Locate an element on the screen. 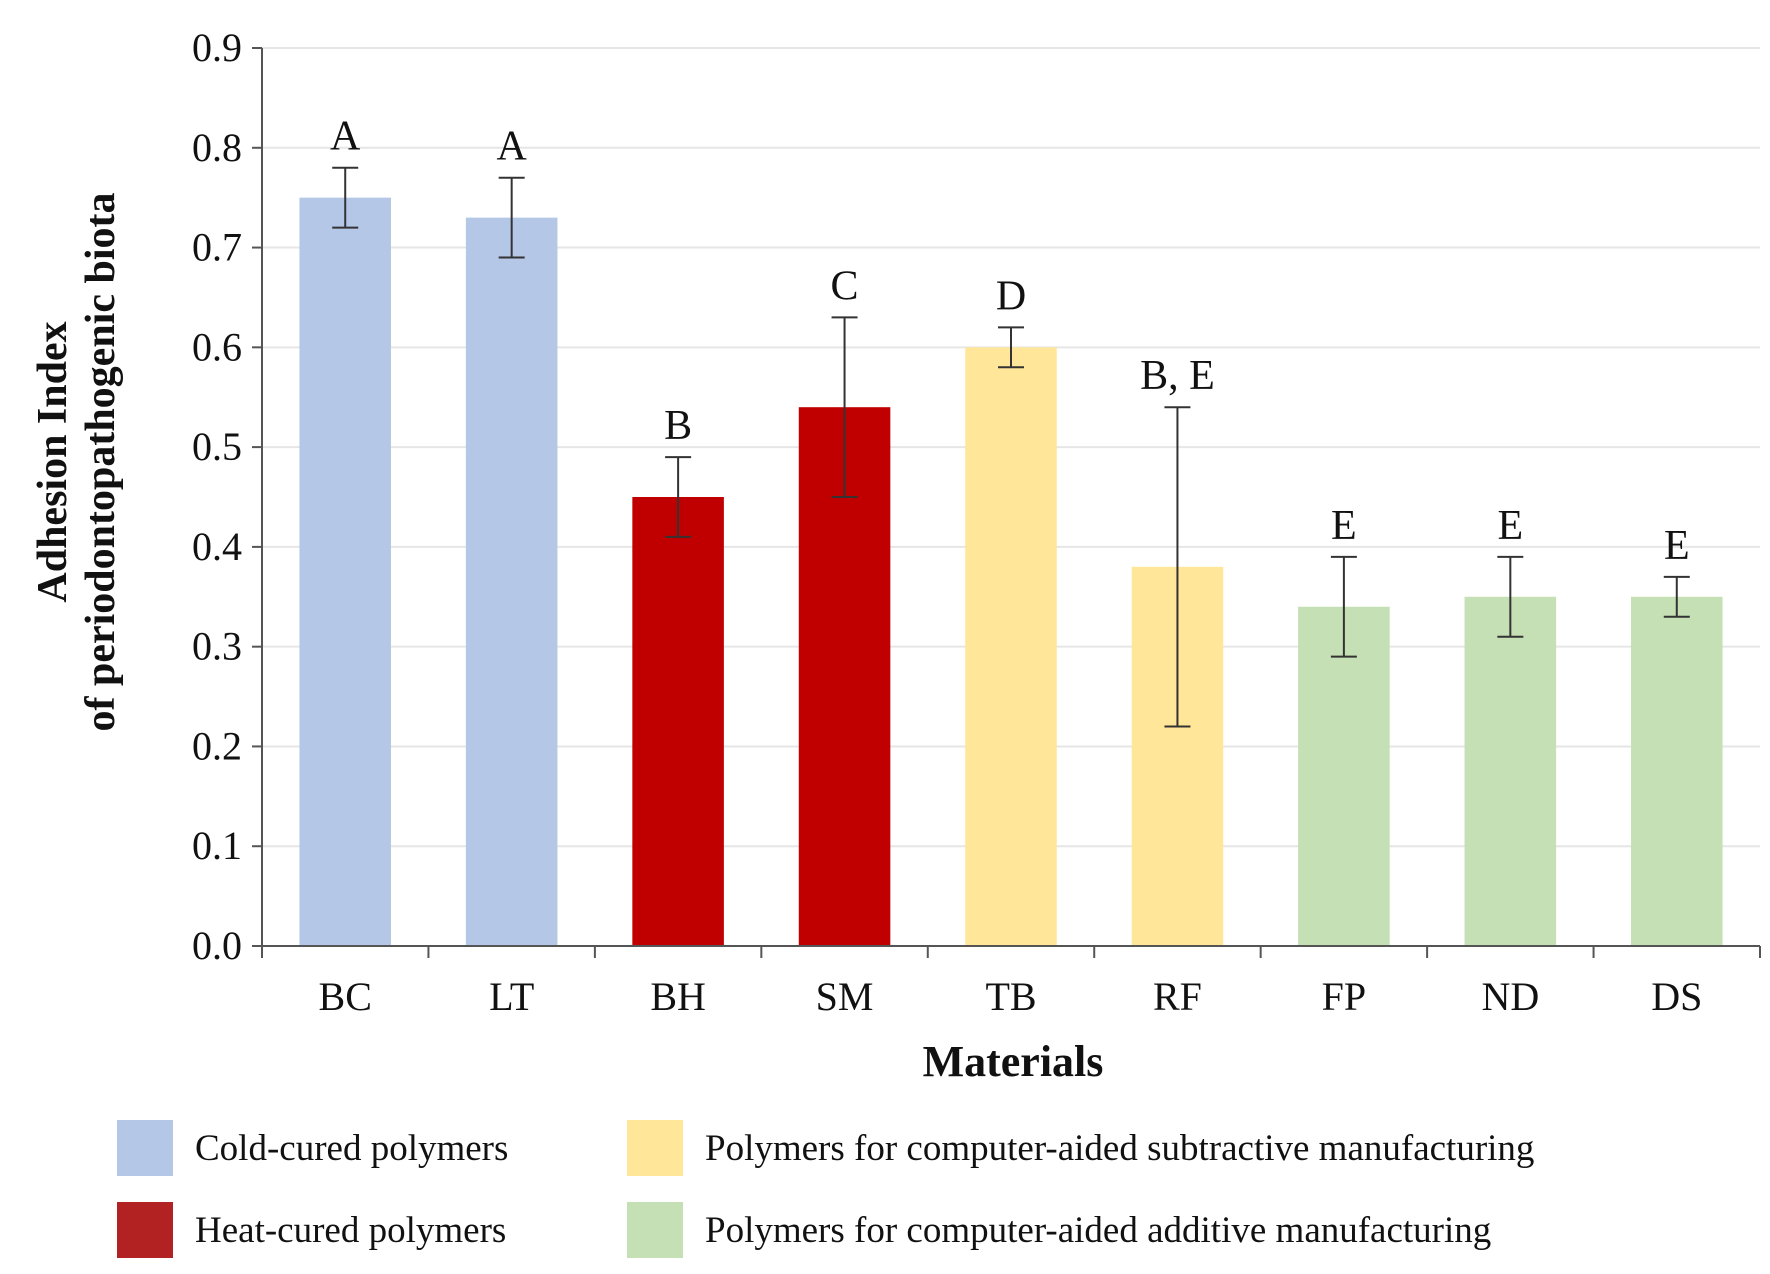 This screenshot has width=1770, height=1274. bar-ds is located at coordinates (1677, 771).